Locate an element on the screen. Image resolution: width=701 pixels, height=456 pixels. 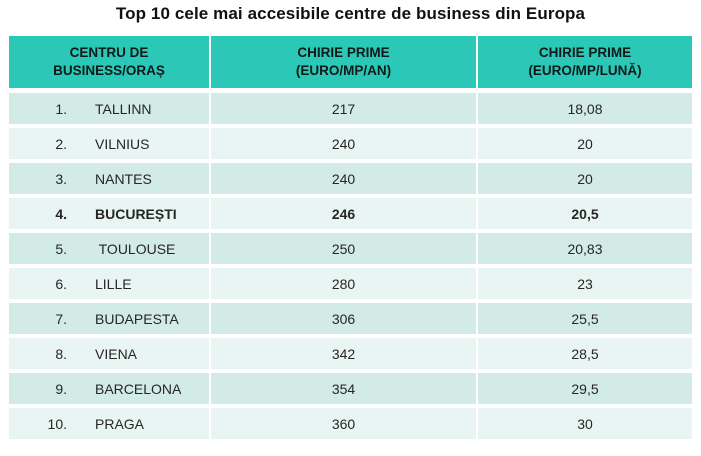
city-cell: 10. PRAGA is located at coordinates (109, 423).